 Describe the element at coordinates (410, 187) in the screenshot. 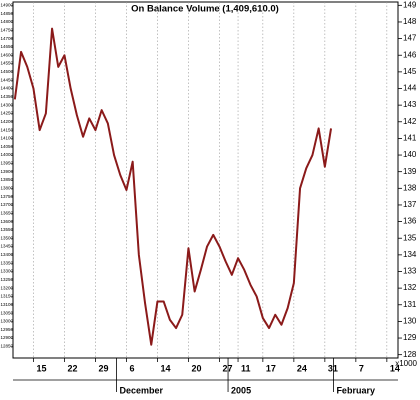

I see `y-tick-label: 138` at that location.